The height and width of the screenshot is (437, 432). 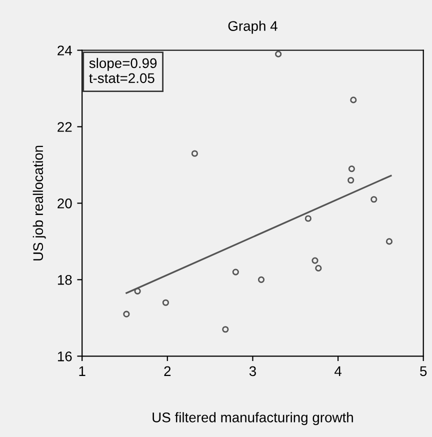 What do you see at coordinates (338, 371) in the screenshot?
I see `x-tick-label: 4` at bounding box center [338, 371].